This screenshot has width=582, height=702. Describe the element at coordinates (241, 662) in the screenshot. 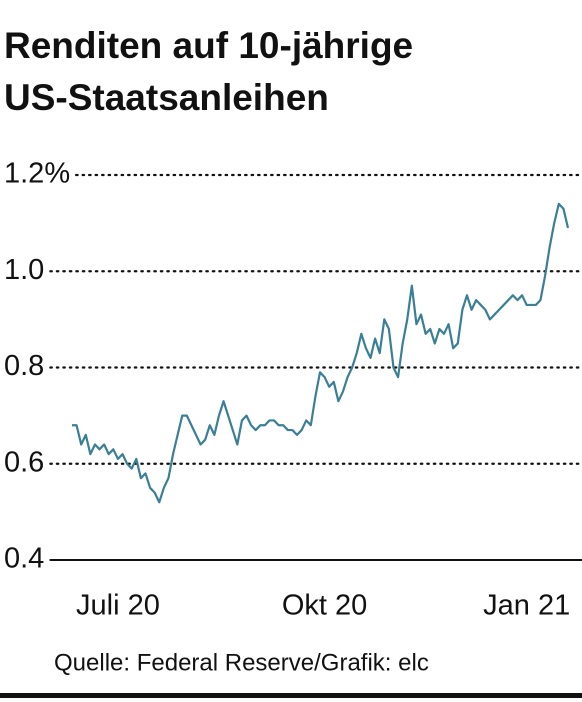

I see `source: Quelle: Federal Reserve/Grafik: elc` at that location.